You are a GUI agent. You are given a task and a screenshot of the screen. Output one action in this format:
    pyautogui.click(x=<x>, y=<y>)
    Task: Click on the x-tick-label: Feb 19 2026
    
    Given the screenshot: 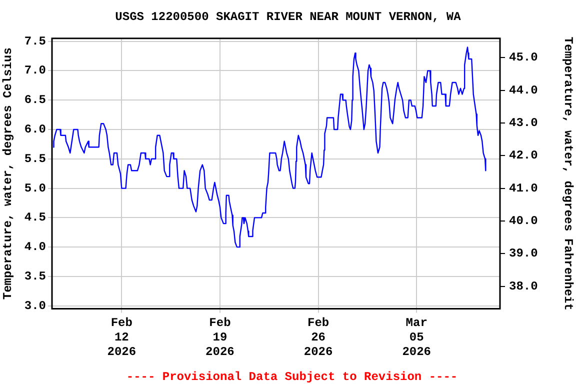 What is the action you would take?
    pyautogui.click(x=220, y=337)
    